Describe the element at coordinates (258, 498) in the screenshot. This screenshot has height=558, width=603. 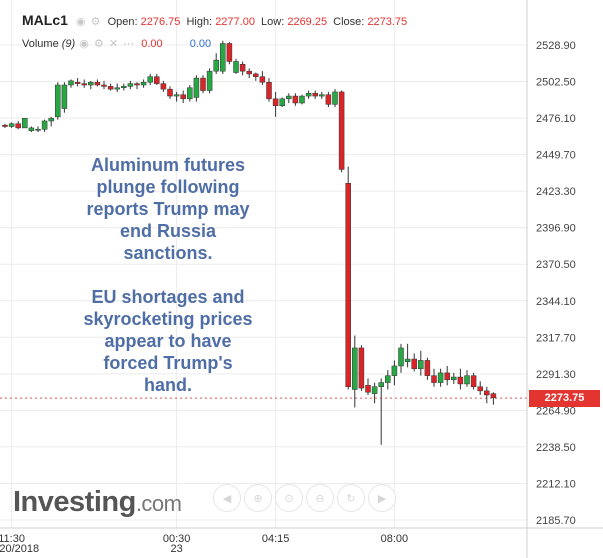
I see `zoom-in-icon: ⊕` at that location.